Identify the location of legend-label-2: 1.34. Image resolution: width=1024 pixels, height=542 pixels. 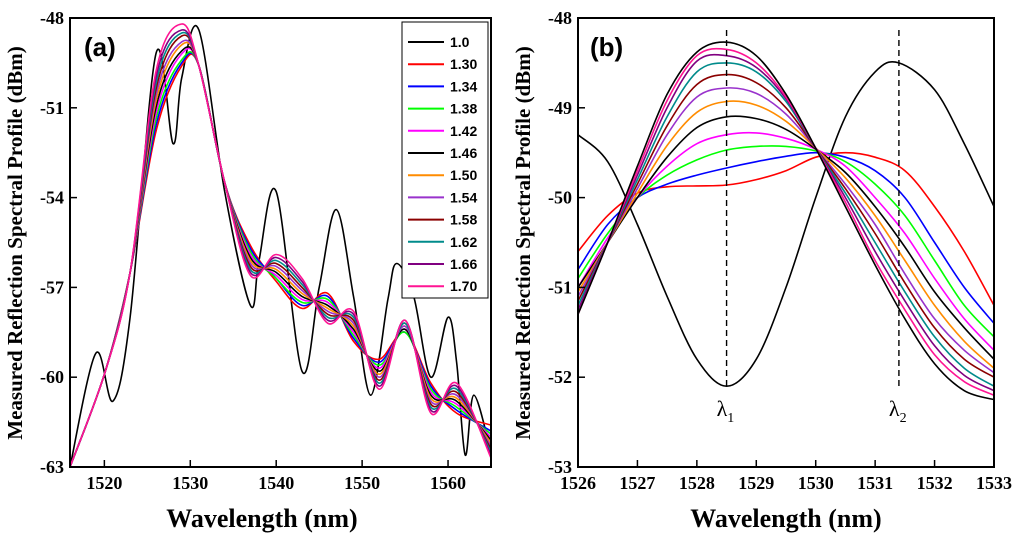
(463, 86).